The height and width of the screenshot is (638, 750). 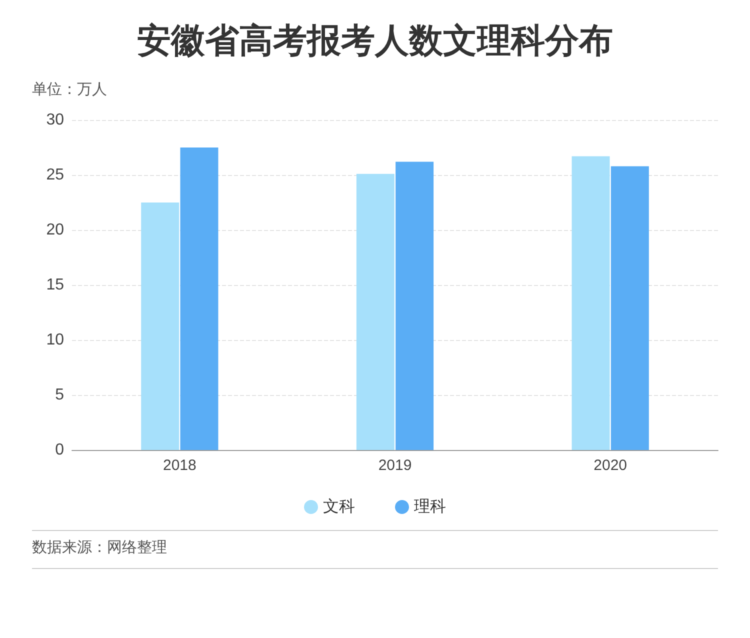 What do you see at coordinates (55, 120) in the screenshot?
I see `y-tick-label: 30` at bounding box center [55, 120].